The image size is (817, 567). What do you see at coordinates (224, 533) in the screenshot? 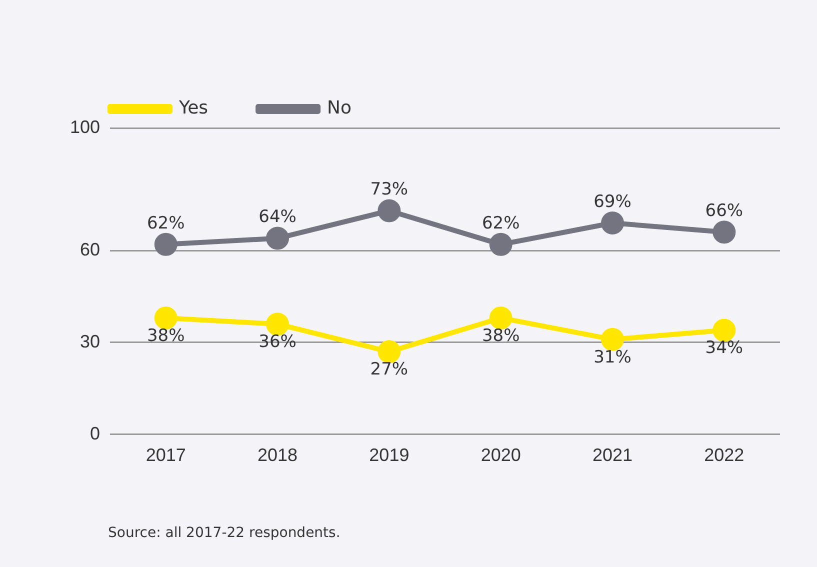
I see `source-note: Source: all 2017-22 respondents.` at bounding box center [224, 533].